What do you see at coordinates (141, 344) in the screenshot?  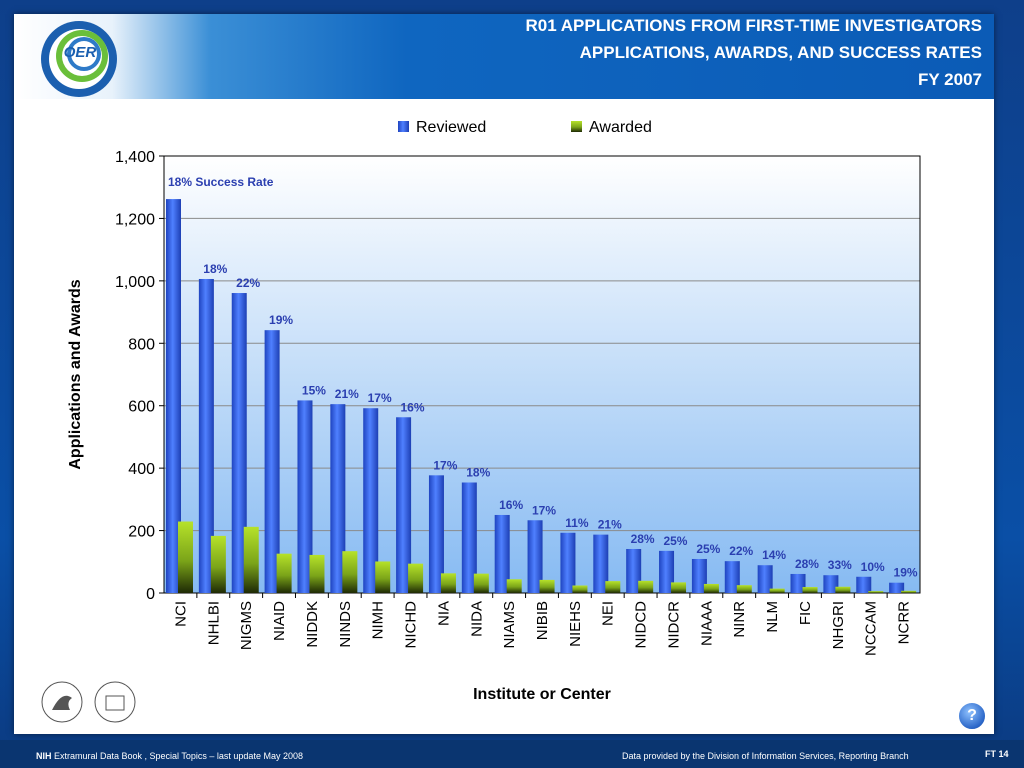 I see `y-tick-label: 800` at bounding box center [141, 344].